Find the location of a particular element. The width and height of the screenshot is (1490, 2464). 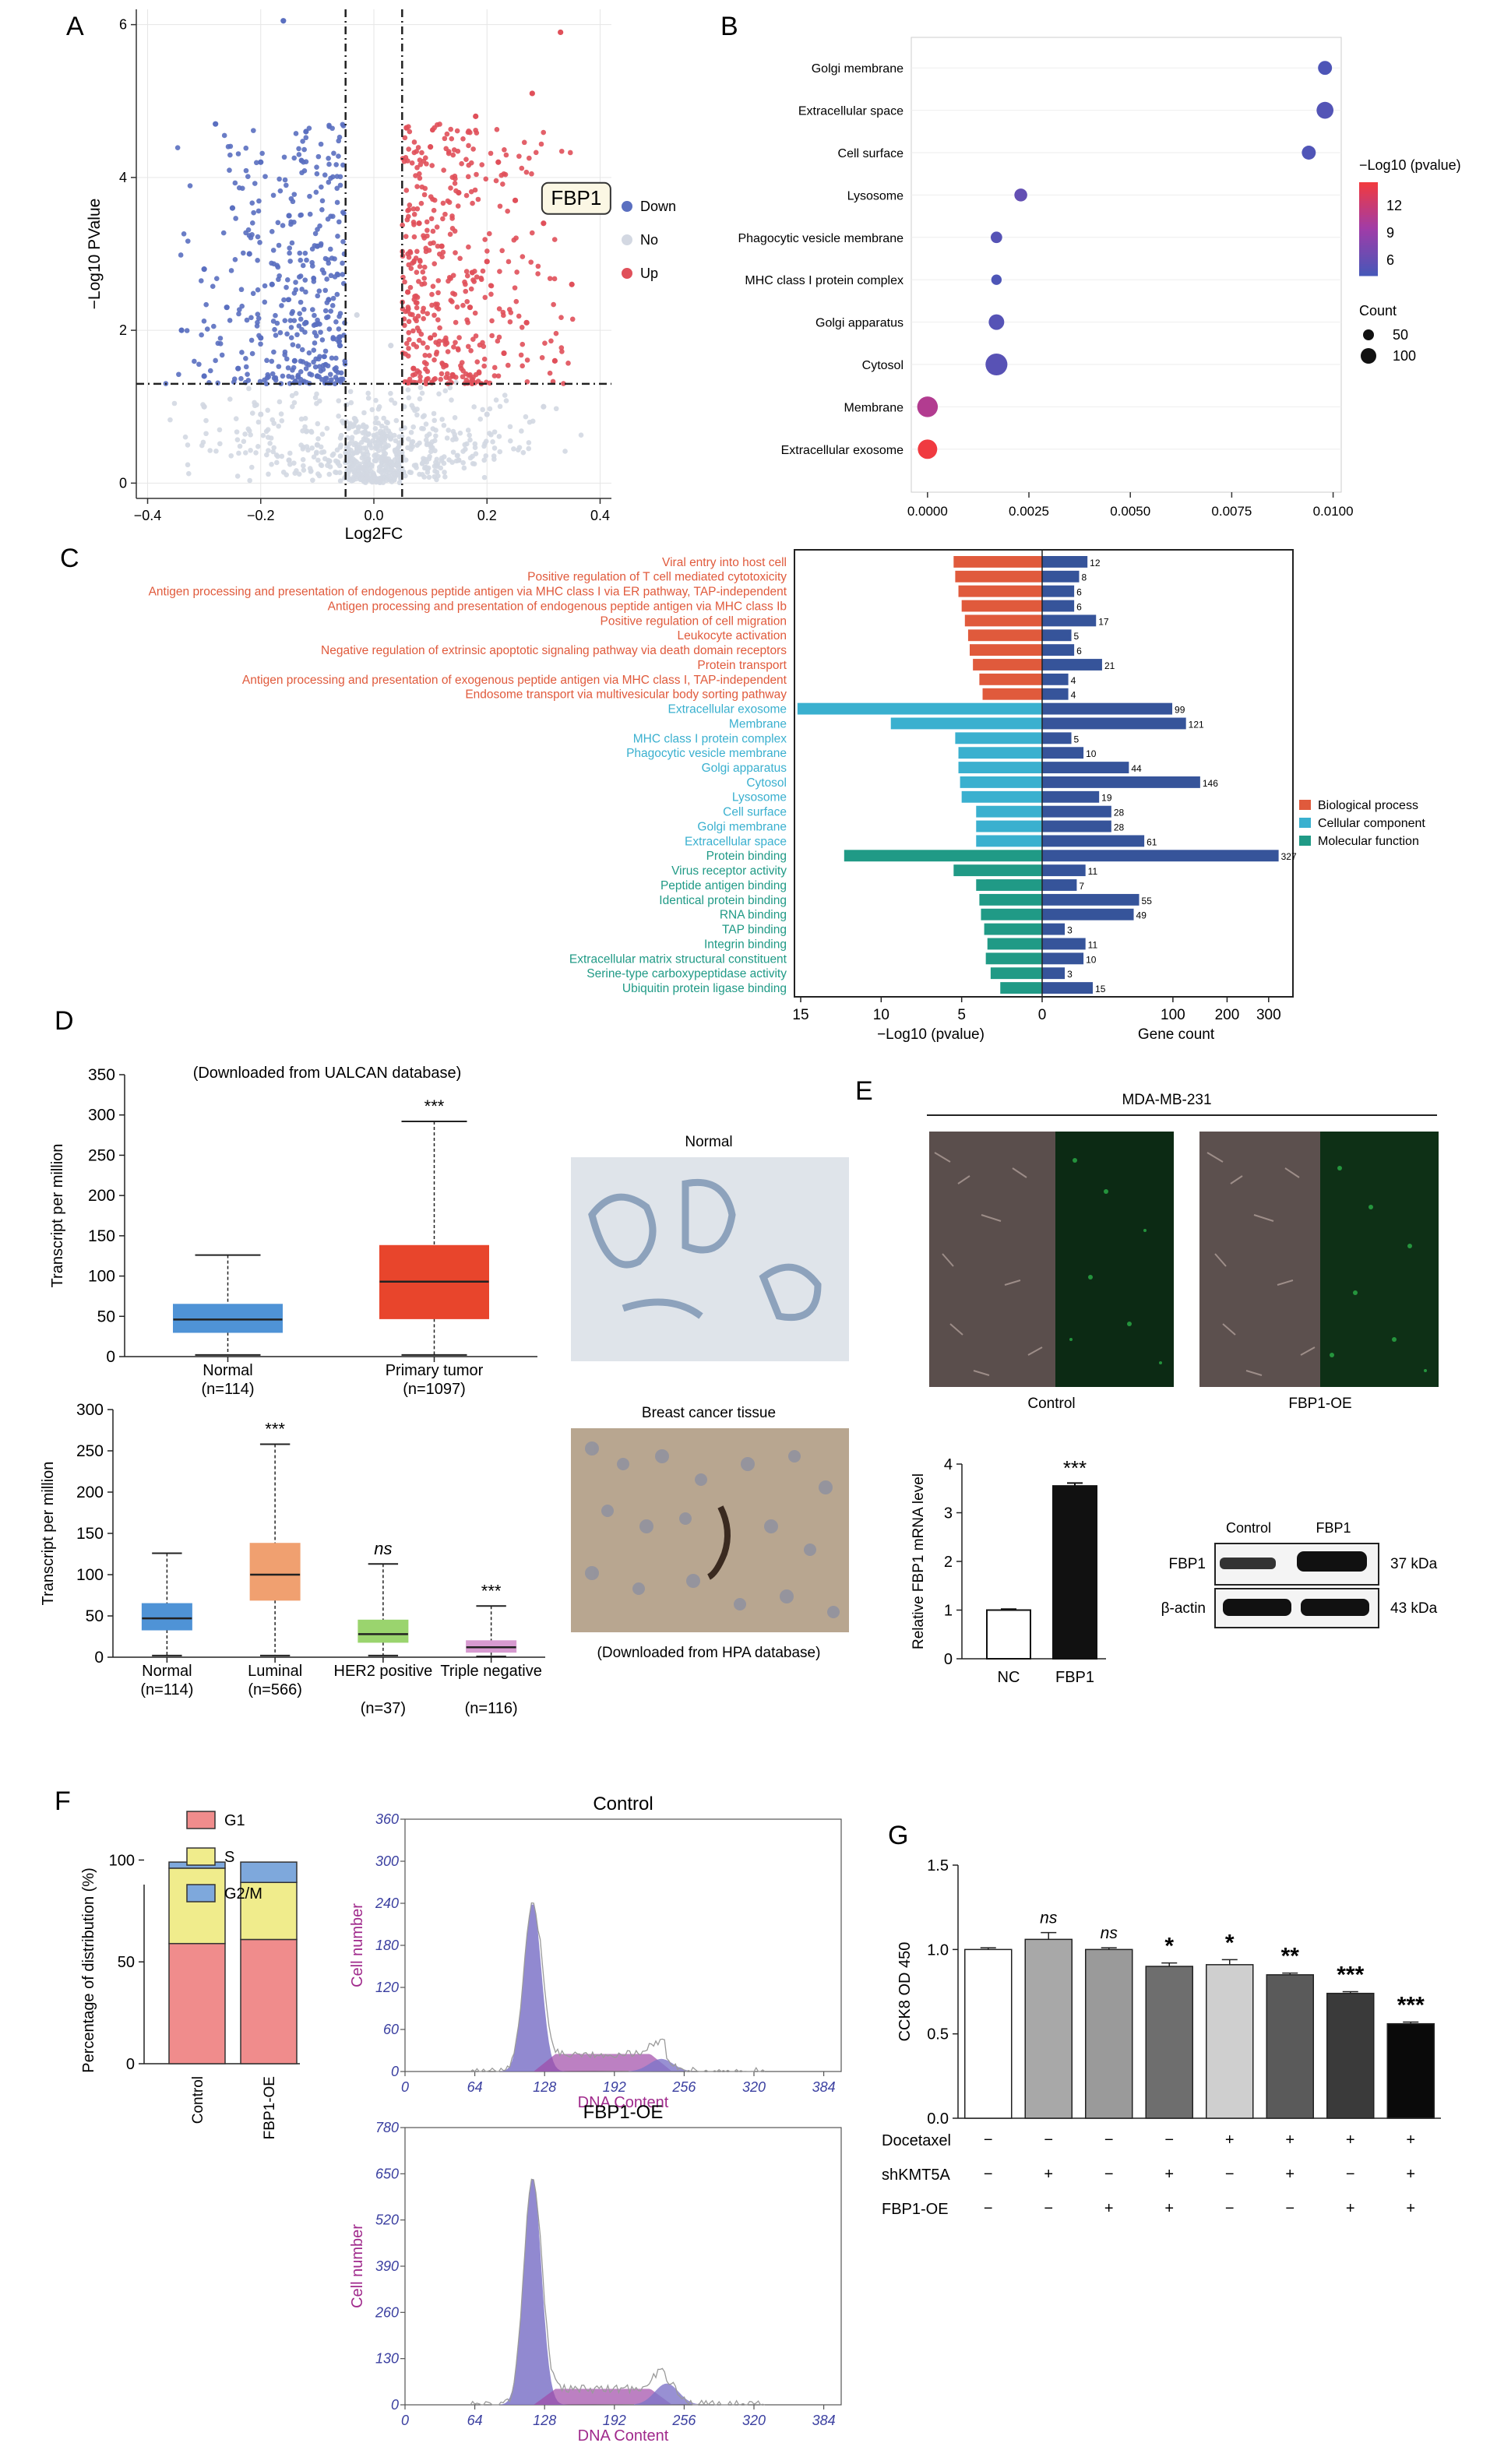

y-tick-label: 150 is located at coordinates (90, 1534).